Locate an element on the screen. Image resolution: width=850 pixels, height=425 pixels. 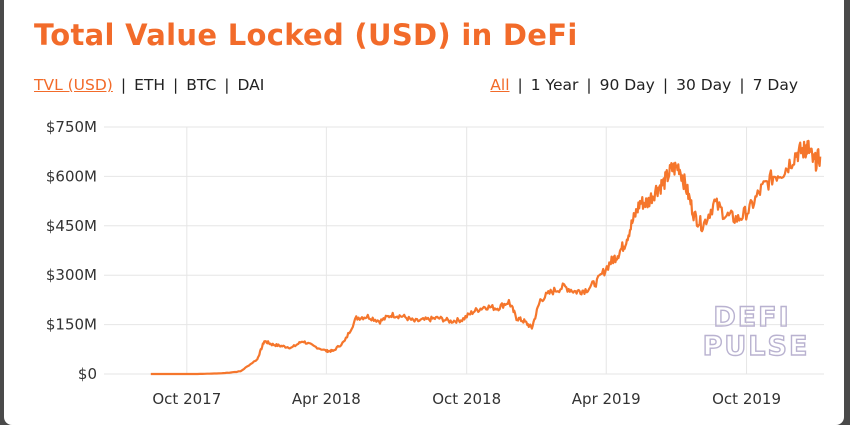
range-tabs: All | 1 Year | 90 Day | 30 Day | 7 Day is located at coordinates (644, 85).